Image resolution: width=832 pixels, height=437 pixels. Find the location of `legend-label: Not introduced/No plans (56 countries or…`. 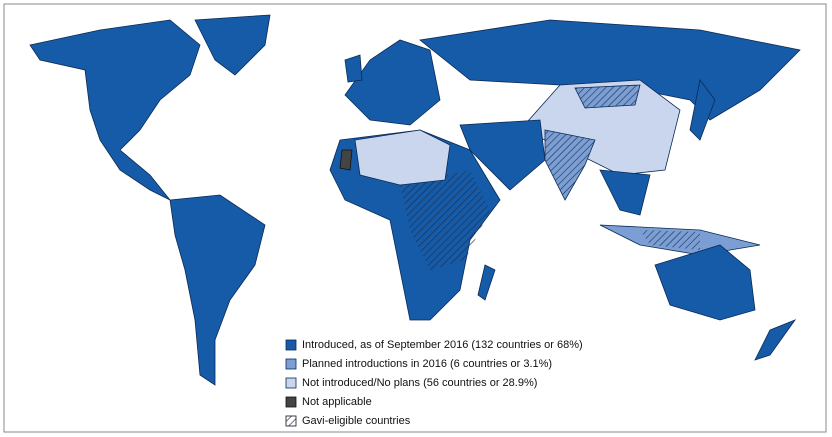

legend-label: Not introduced/No plans (56 countries or… is located at coordinates (419, 383).